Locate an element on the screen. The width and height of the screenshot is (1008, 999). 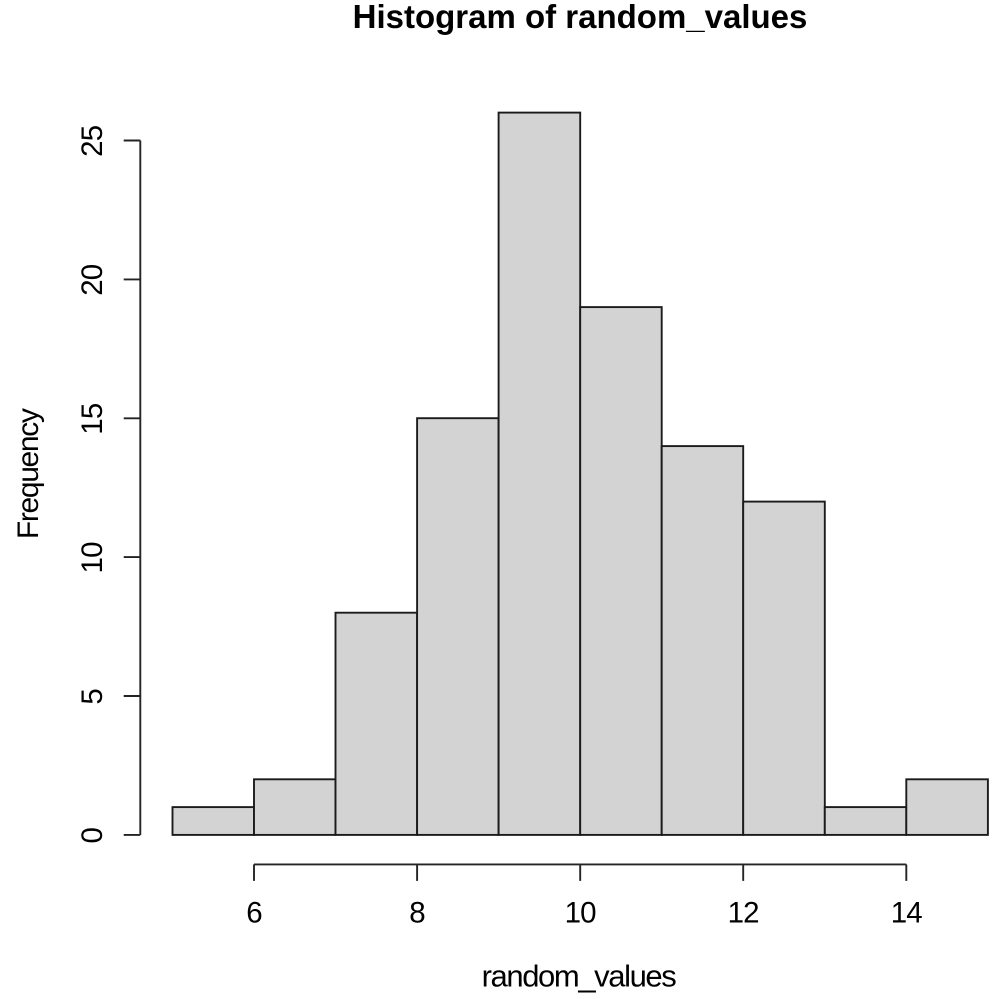
svg-text: random_values is located at coordinates (579, 976).